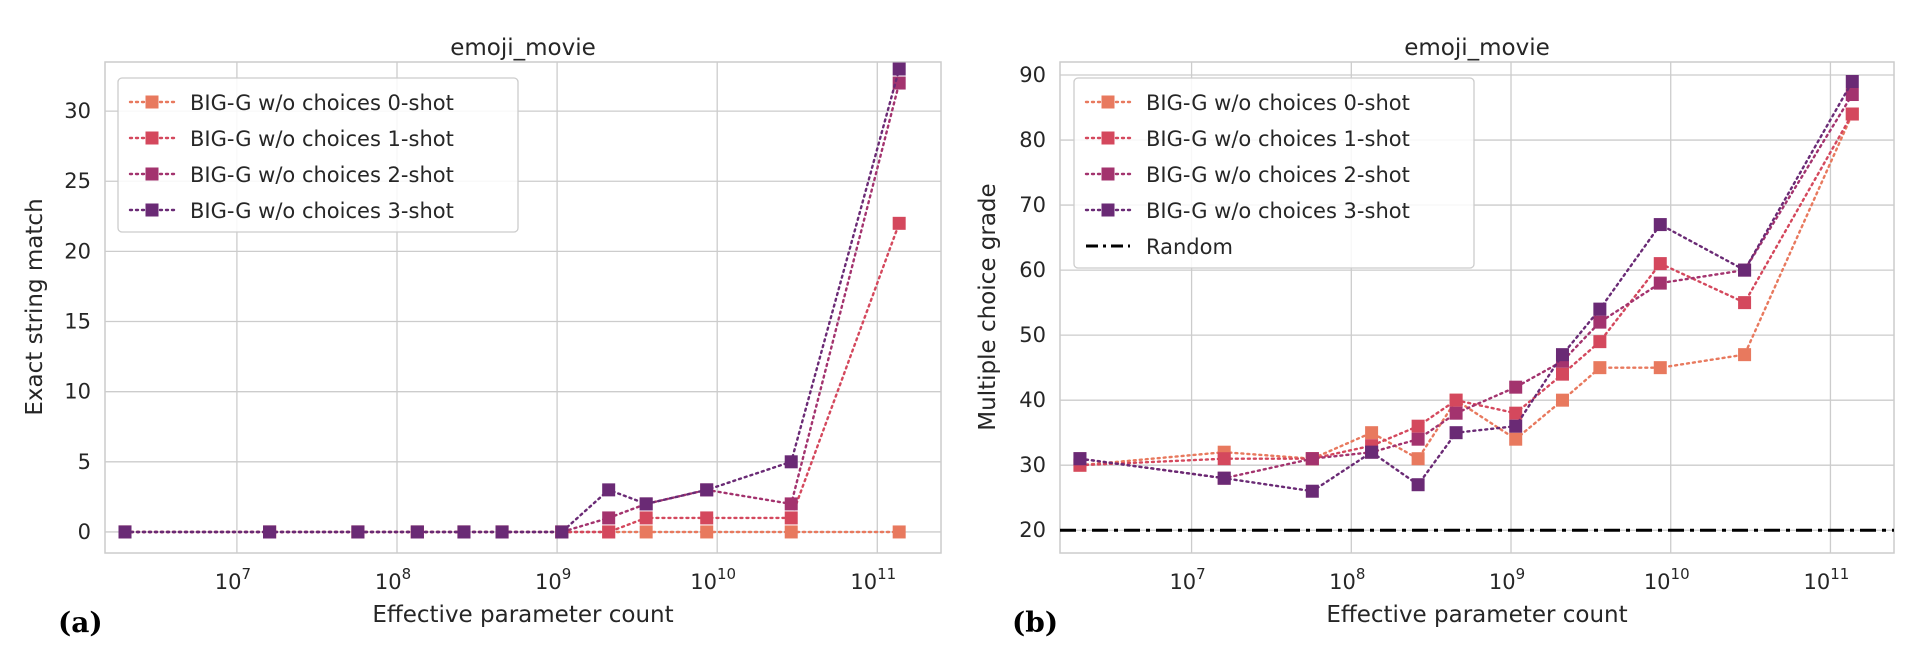 Image resolution: width=1920 pixels, height=650 pixels. I want to click on y-tick-label: 20, so click(1032, 530).